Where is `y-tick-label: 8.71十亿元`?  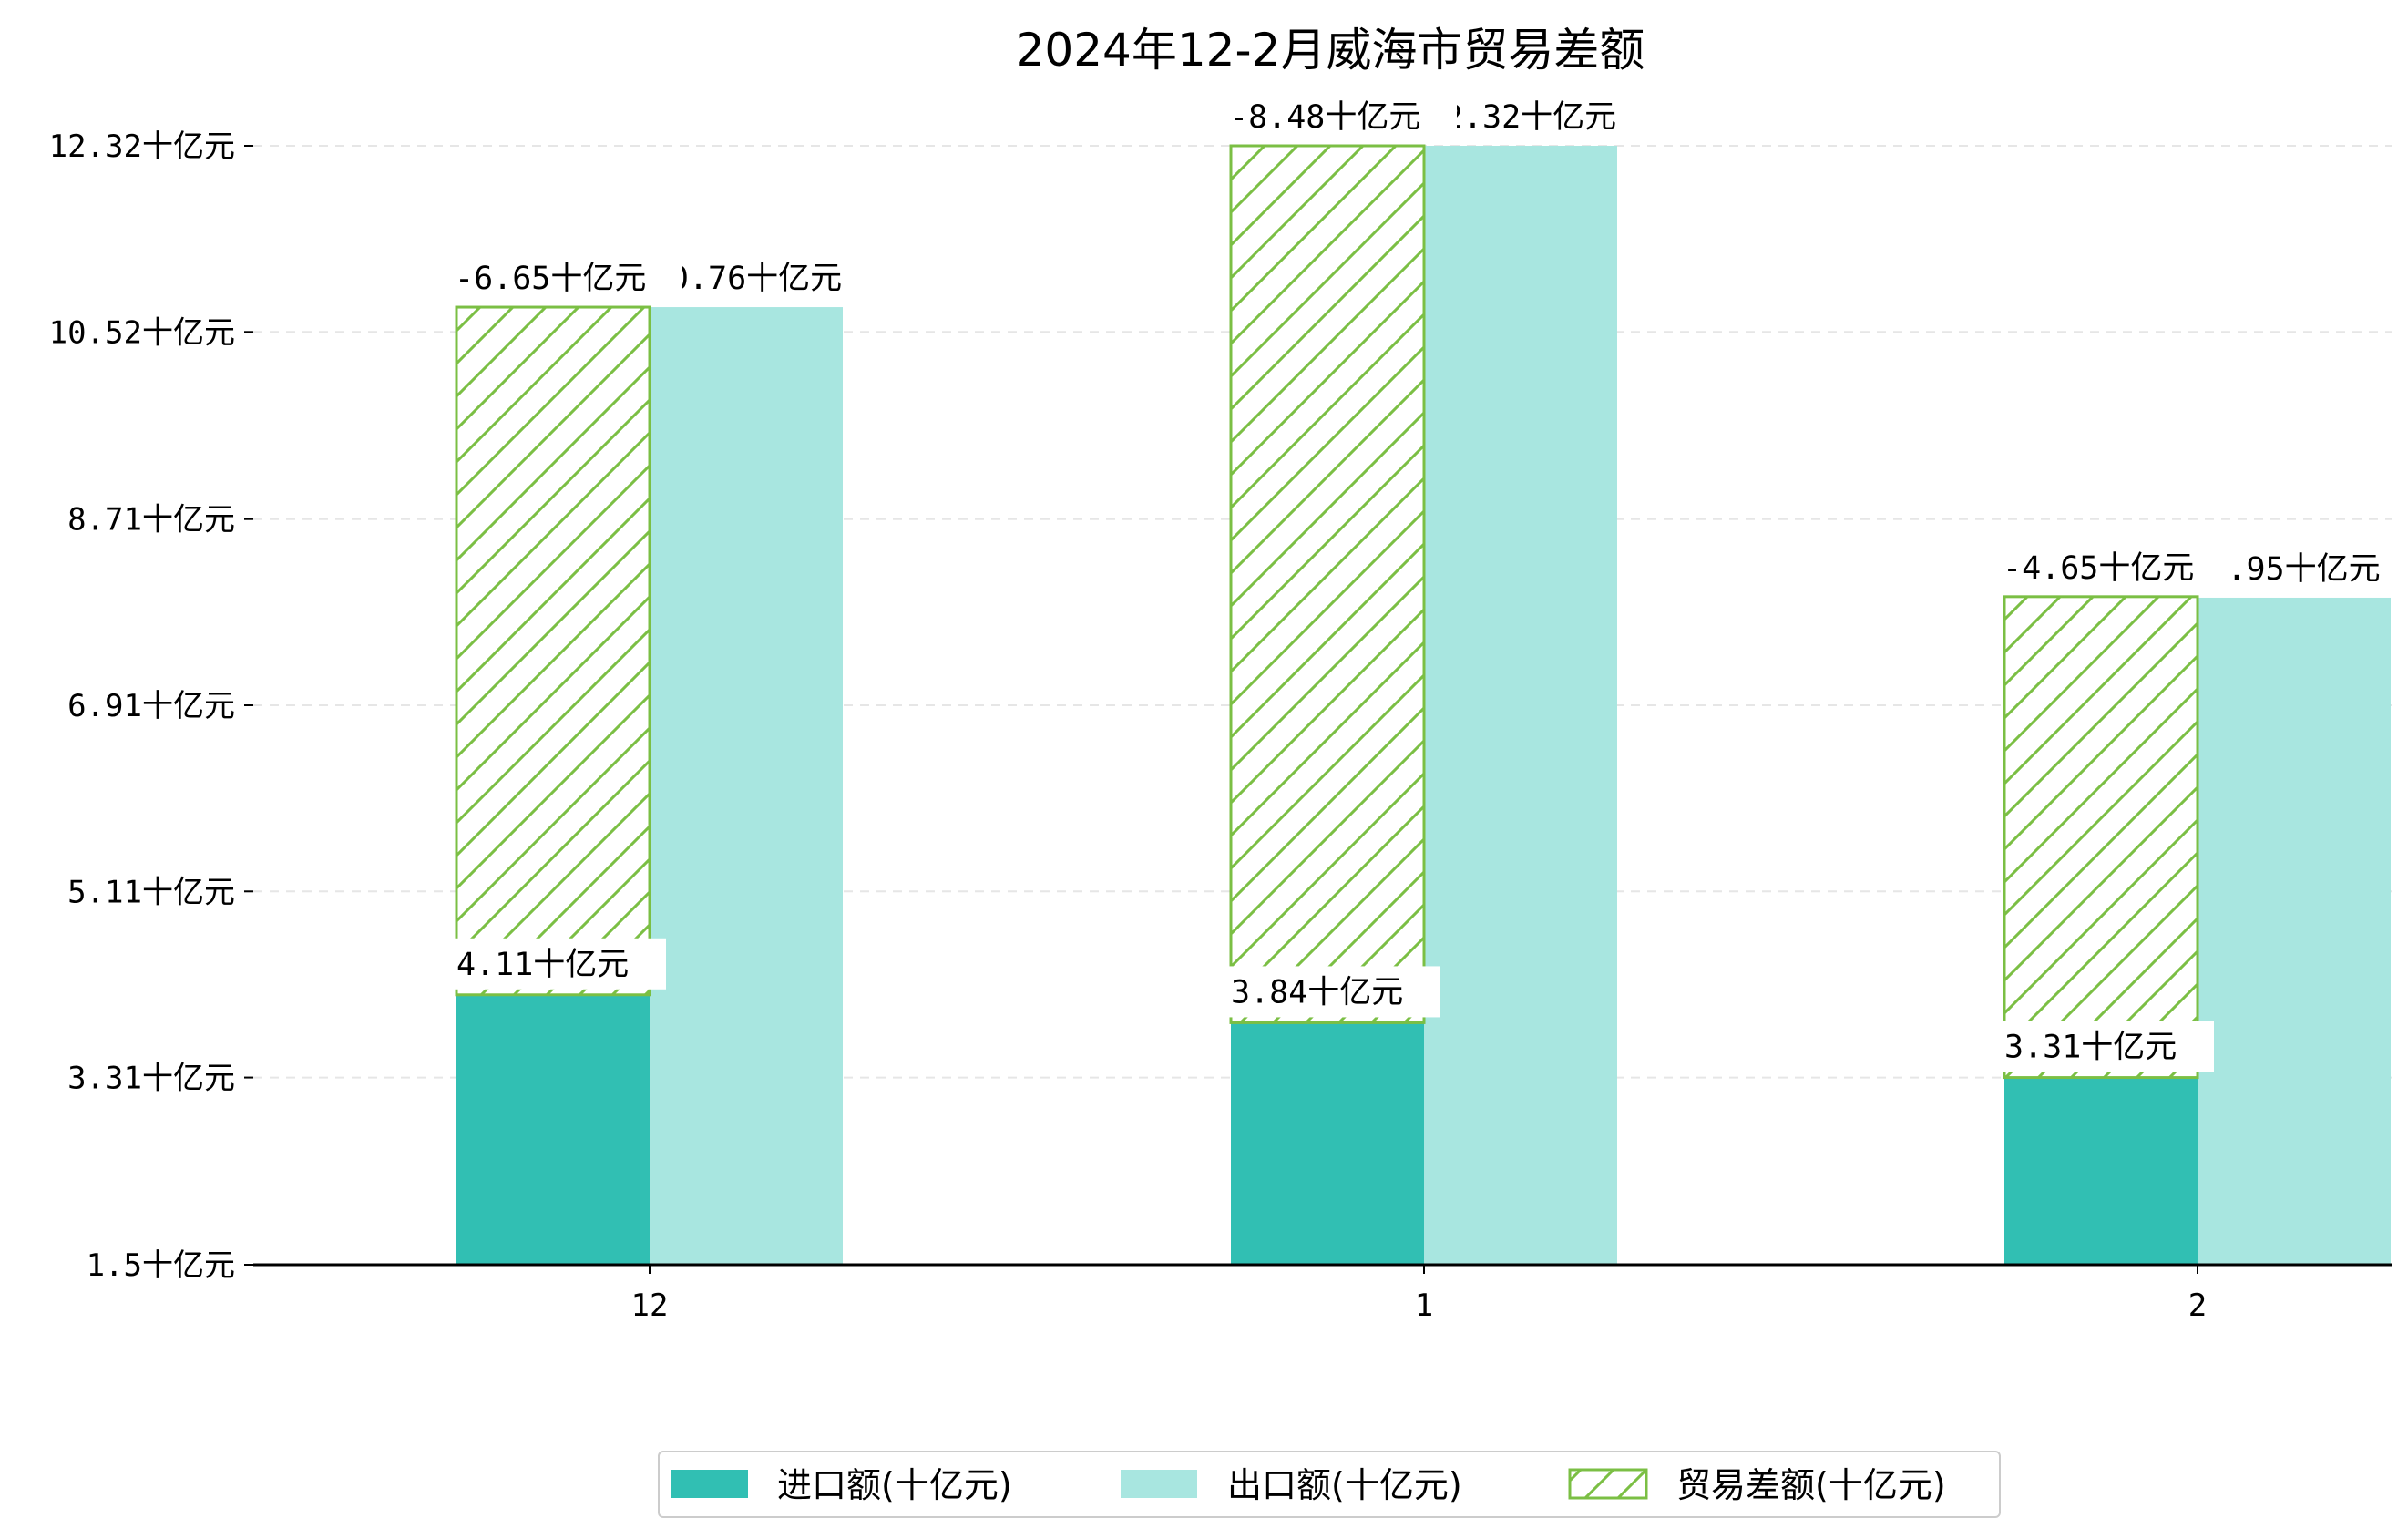
y-tick-label: 8.71十亿元 is located at coordinates (151, 520).